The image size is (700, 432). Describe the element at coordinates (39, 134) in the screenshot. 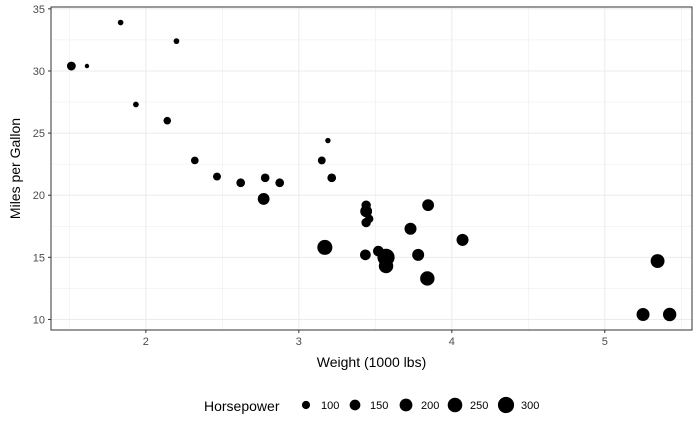

I see `y-tick-label: 25` at that location.